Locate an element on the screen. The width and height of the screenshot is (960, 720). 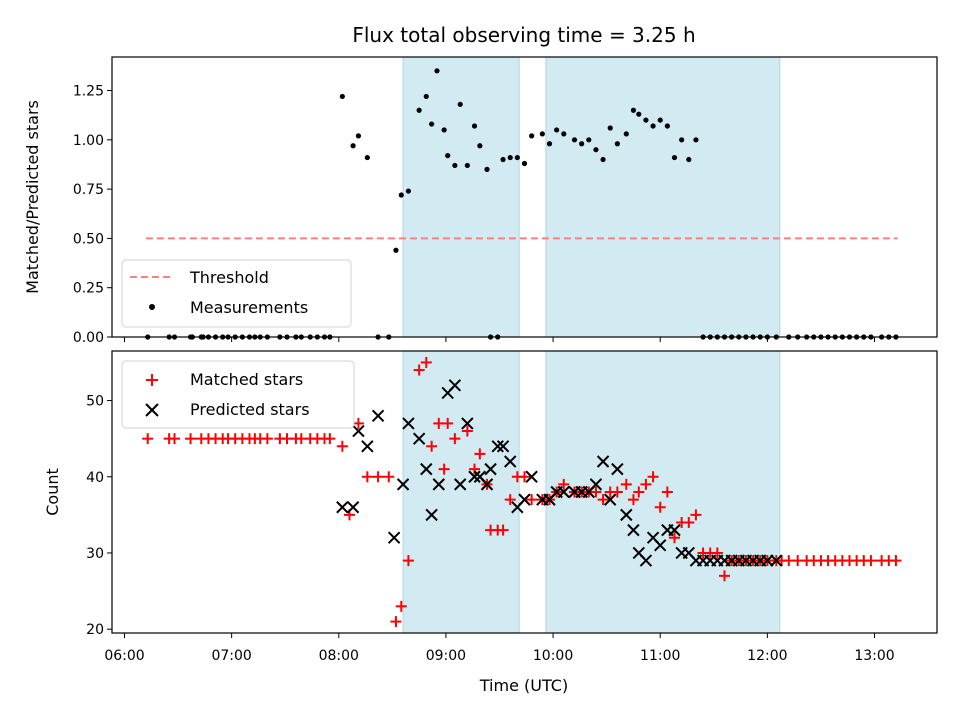
top-y-ticks: 0.00 0.25 0.50 0.75 1.00 1.25 is located at coordinates (92, 215).